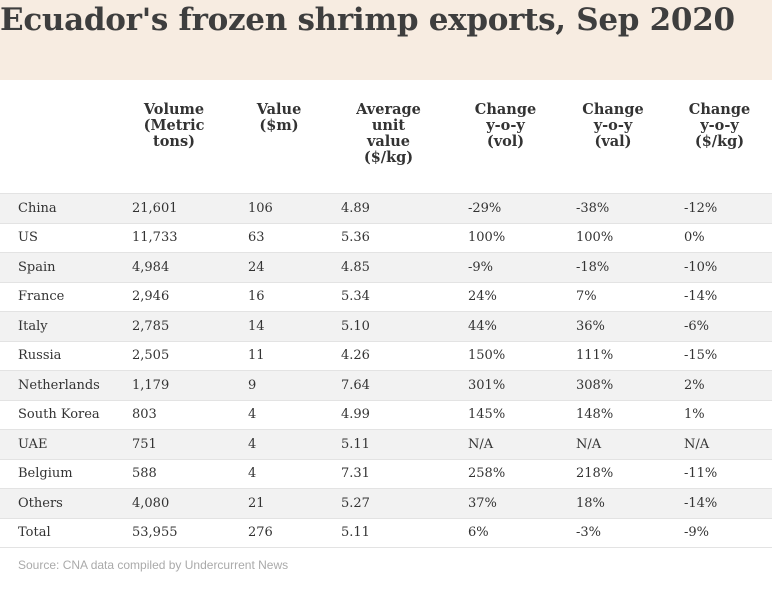 Image resolution: width=772 pixels, height=590 pixels. I want to click on country-cell: Belgium, so click(57, 473).